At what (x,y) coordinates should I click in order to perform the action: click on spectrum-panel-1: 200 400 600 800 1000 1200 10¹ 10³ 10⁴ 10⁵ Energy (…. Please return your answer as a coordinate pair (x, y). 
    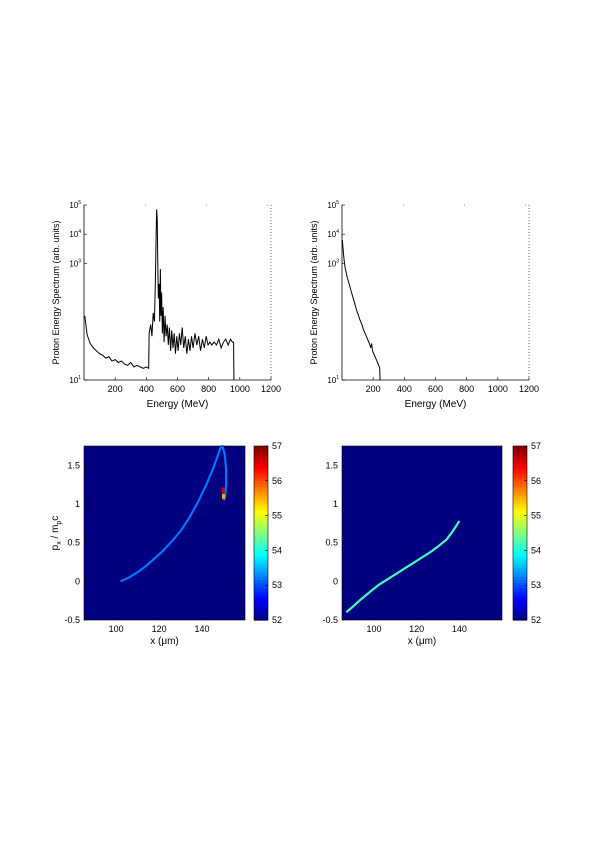
    Looking at the image, I should click on (424, 305).